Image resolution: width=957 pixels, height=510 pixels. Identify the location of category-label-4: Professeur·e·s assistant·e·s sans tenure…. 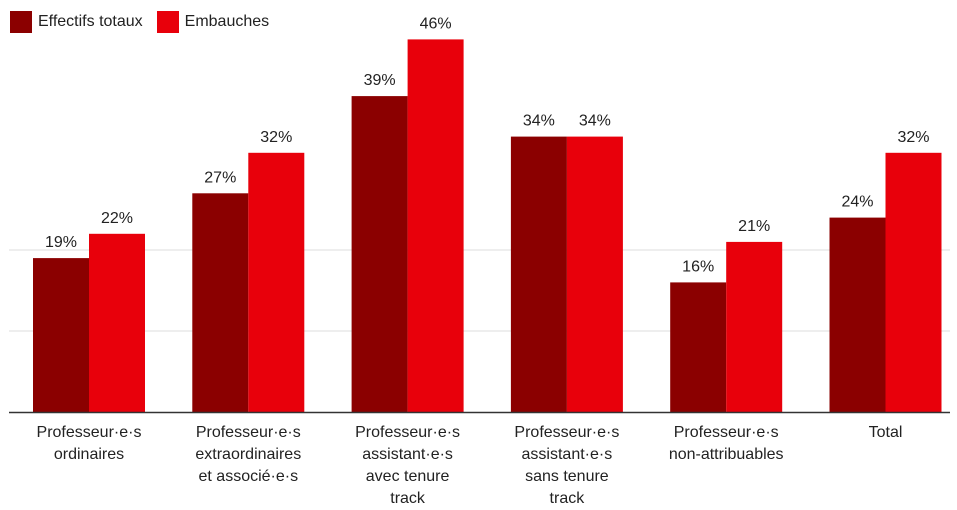
(567, 466).